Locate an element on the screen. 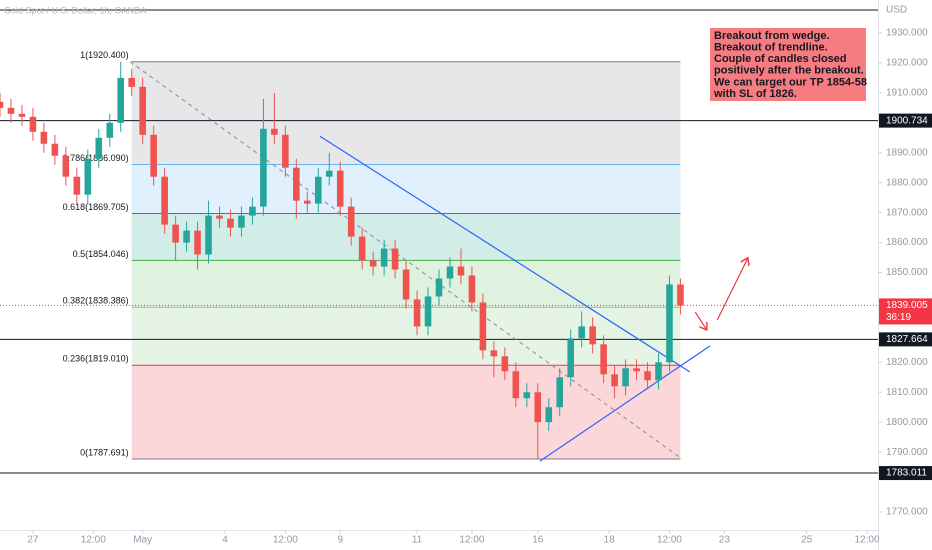 This screenshot has width=932, height=550. x-tick-label: May is located at coordinates (142, 540).